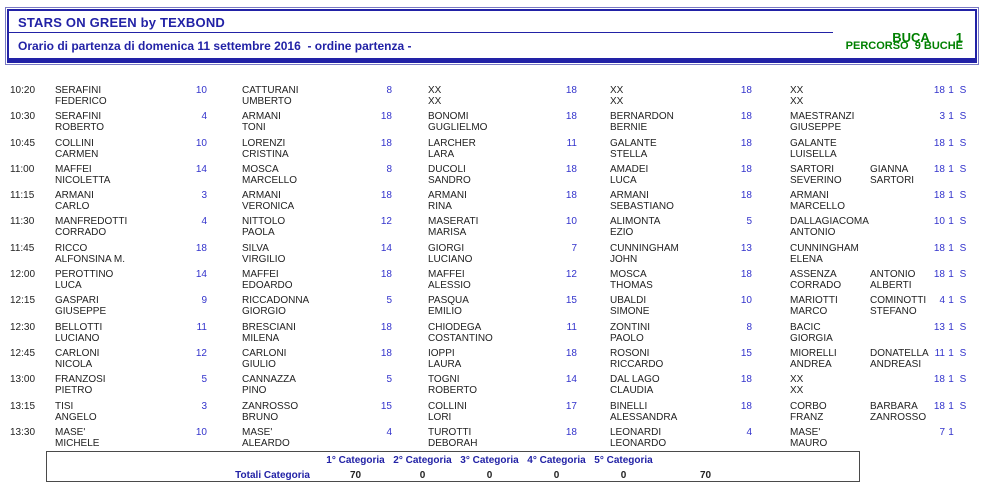  What do you see at coordinates (23, 117) in the screenshot?
I see `tee-time: 10:30` at bounding box center [23, 117].